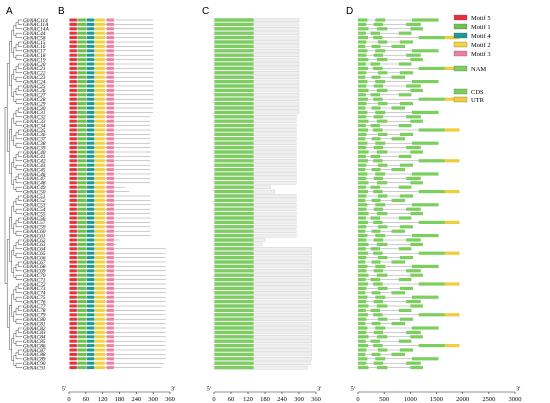 The width and height of the screenshot is (550, 403). I want to click on gene-name: GhNAC29, so click(34, 104).